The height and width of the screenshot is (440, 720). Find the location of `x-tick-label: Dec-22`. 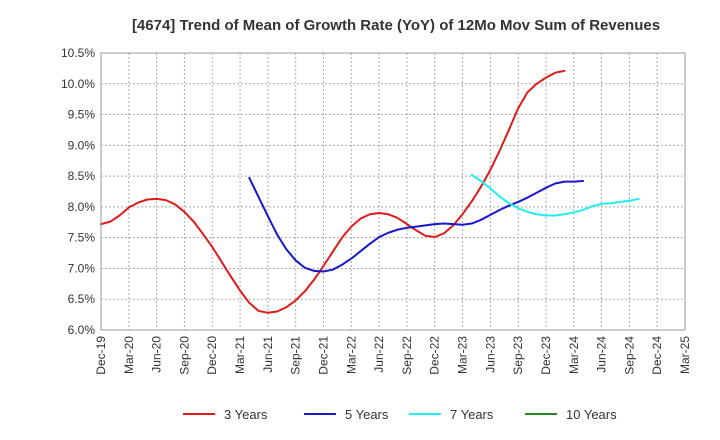

x-tick-label: Dec-22 is located at coordinates (435, 355).